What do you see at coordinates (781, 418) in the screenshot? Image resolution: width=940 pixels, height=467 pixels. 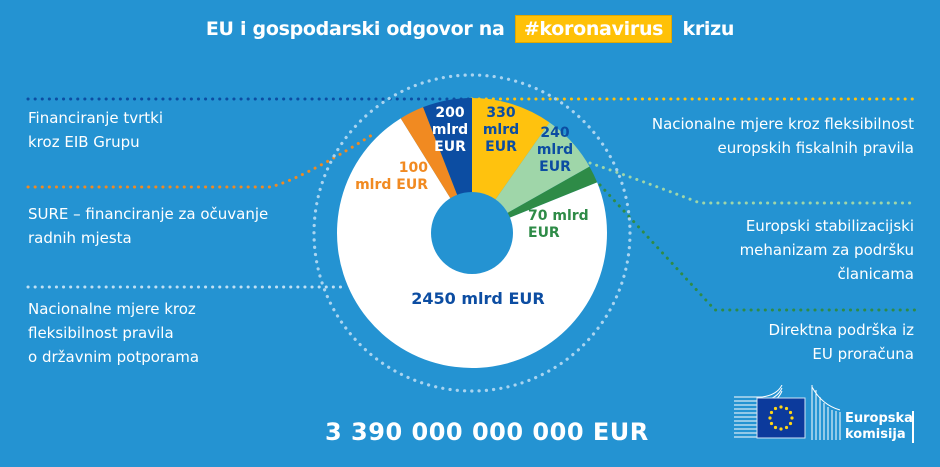 I see `eu-flag-icon` at bounding box center [781, 418].